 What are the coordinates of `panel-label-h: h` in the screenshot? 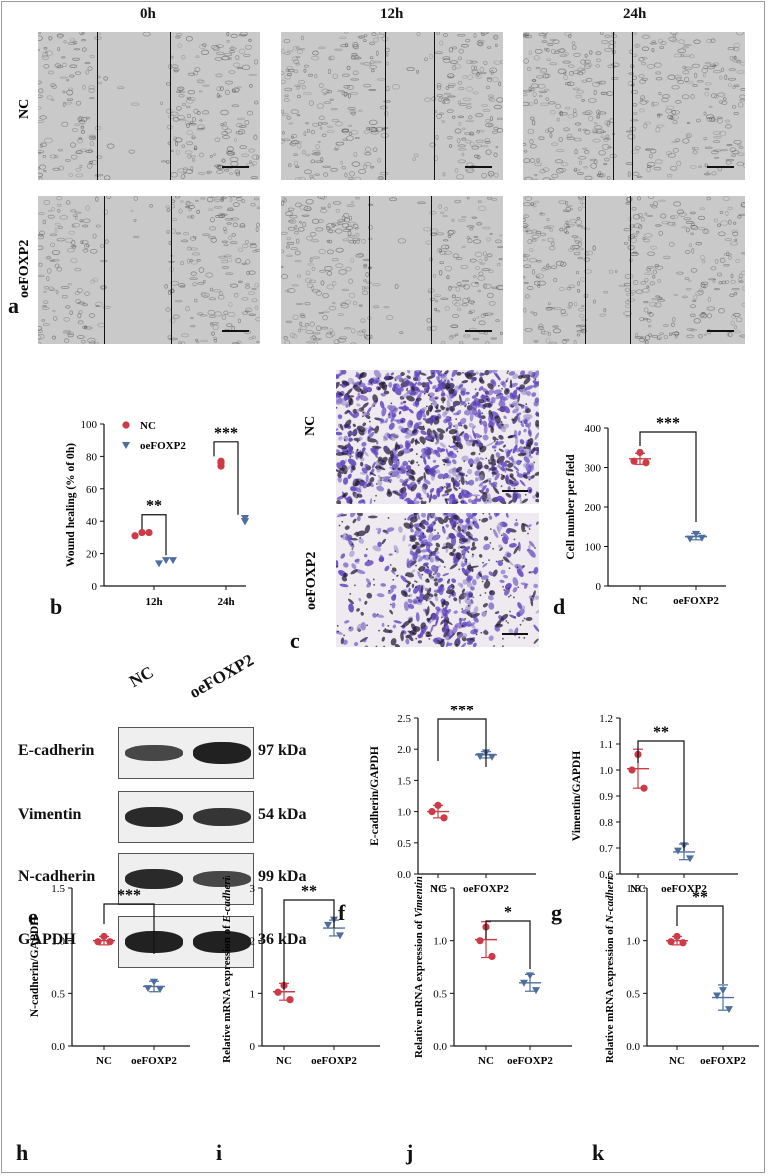 It's located at (22, 1152).